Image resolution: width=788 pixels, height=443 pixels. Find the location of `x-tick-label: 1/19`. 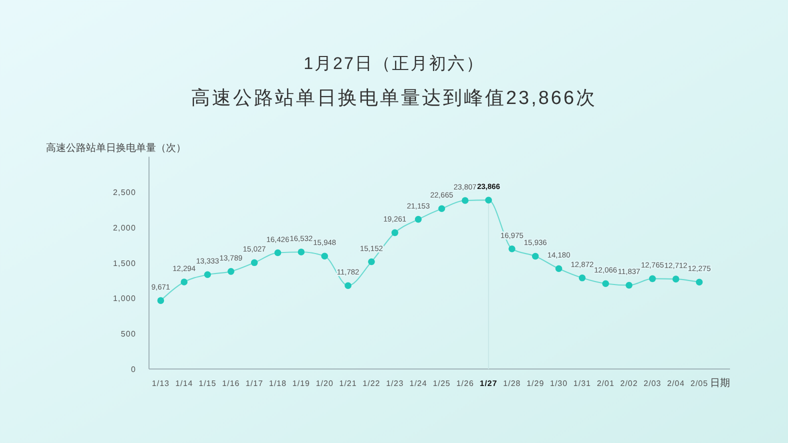

x-tick-label: 1/19 is located at coordinates (301, 383).